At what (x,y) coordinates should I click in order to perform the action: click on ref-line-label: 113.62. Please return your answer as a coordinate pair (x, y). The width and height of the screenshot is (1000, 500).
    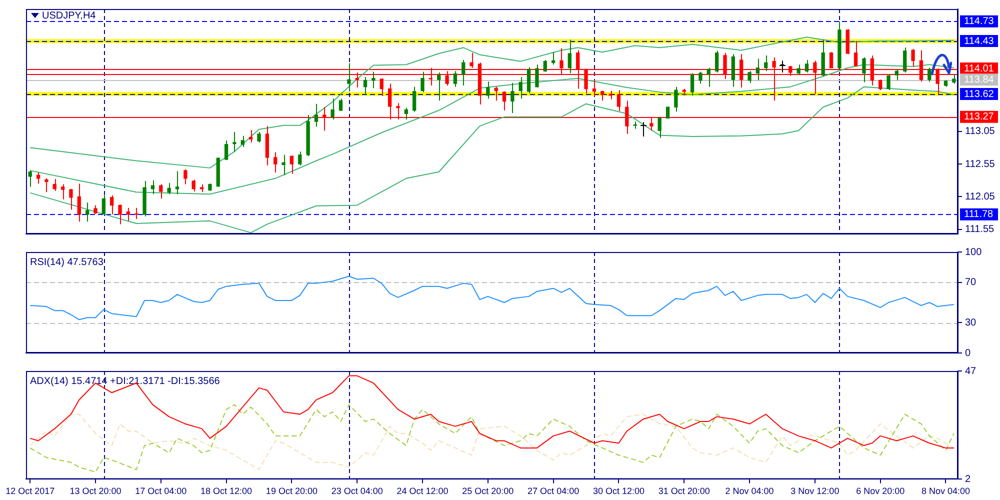
    Looking at the image, I should click on (979, 94).